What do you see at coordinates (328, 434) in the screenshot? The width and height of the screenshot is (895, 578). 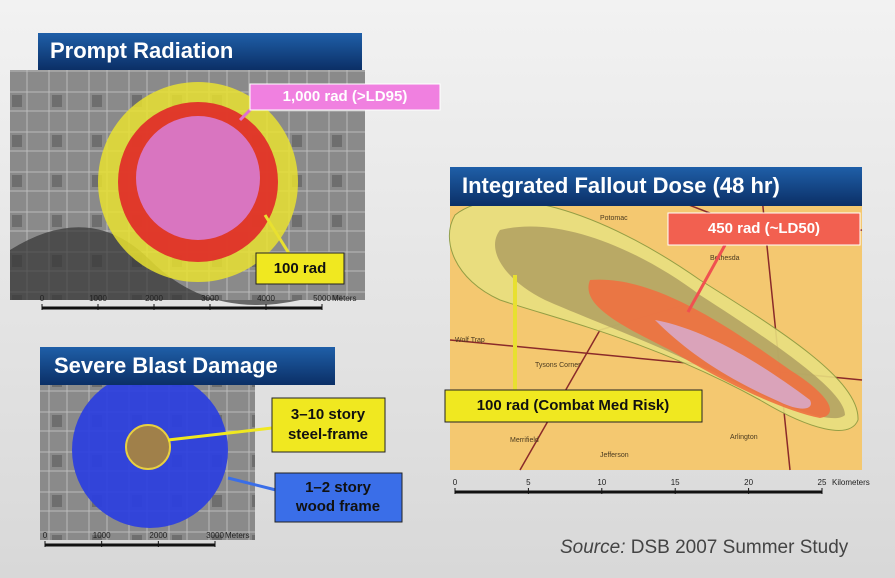 I see `label: steel-frame` at bounding box center [328, 434].